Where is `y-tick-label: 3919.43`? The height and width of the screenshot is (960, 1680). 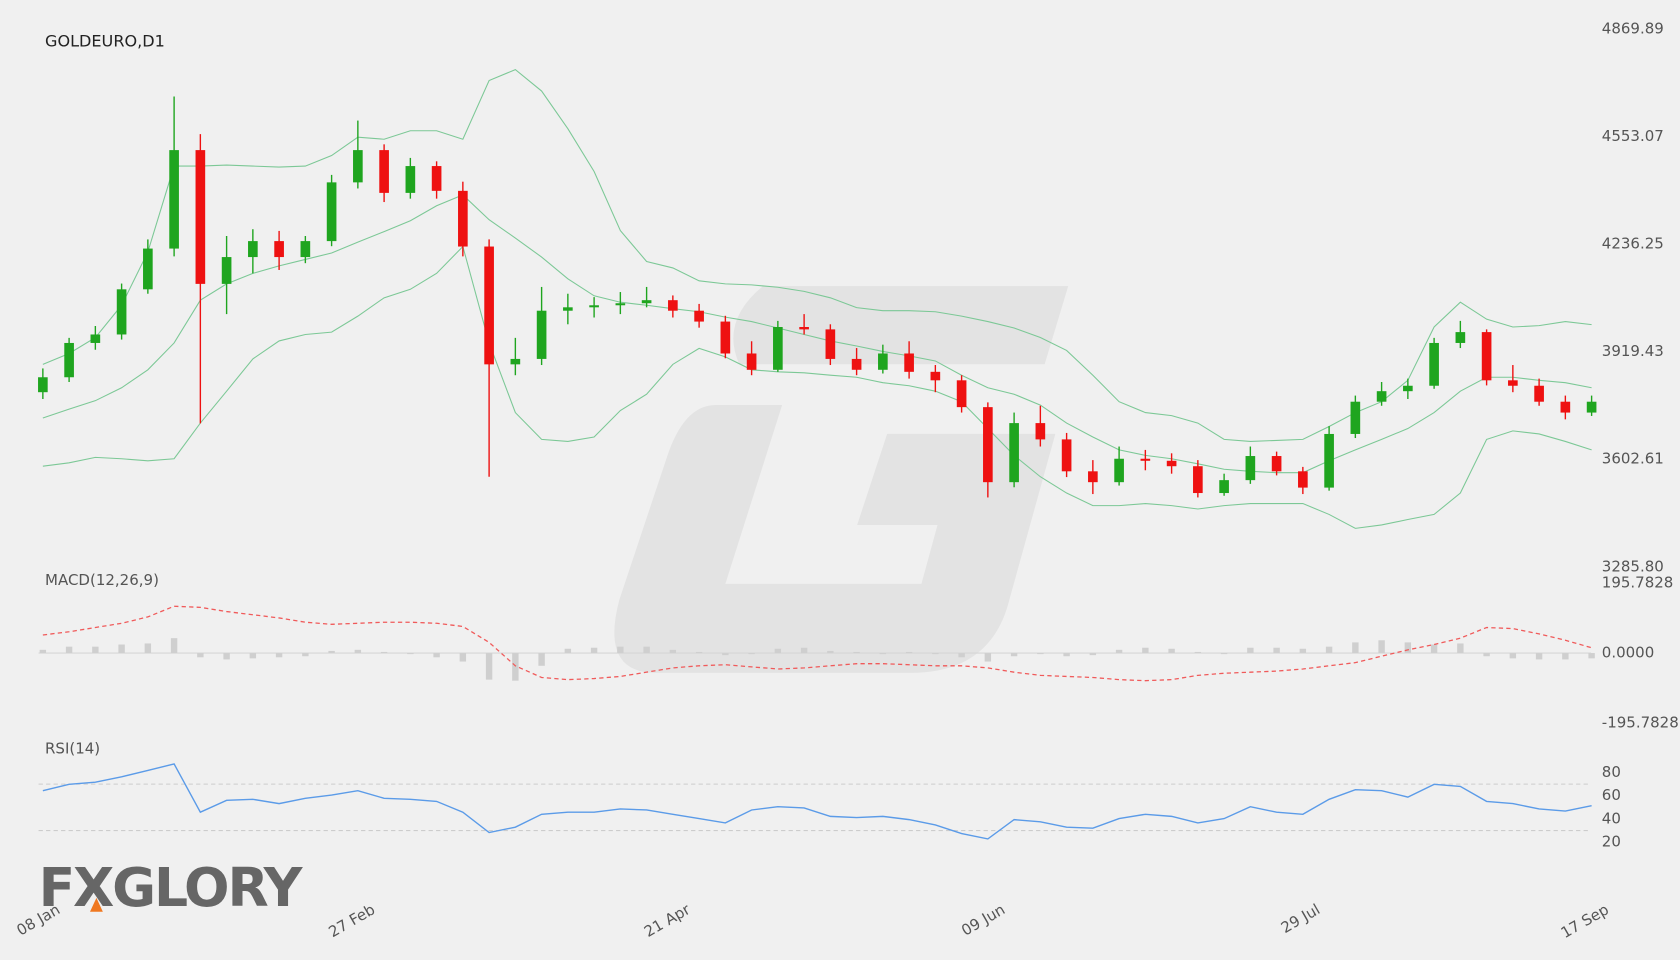
y-tick-label: 3919.43 is located at coordinates (1633, 351).